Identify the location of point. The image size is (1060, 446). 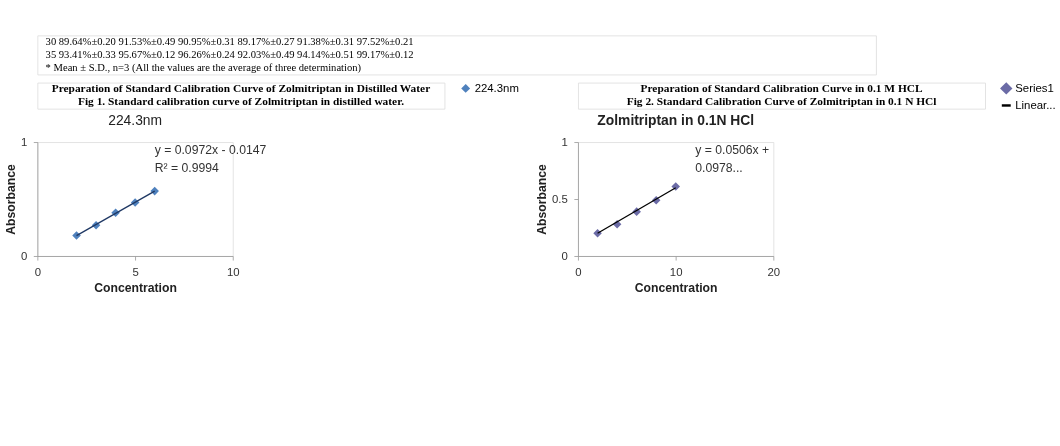
(597, 233).